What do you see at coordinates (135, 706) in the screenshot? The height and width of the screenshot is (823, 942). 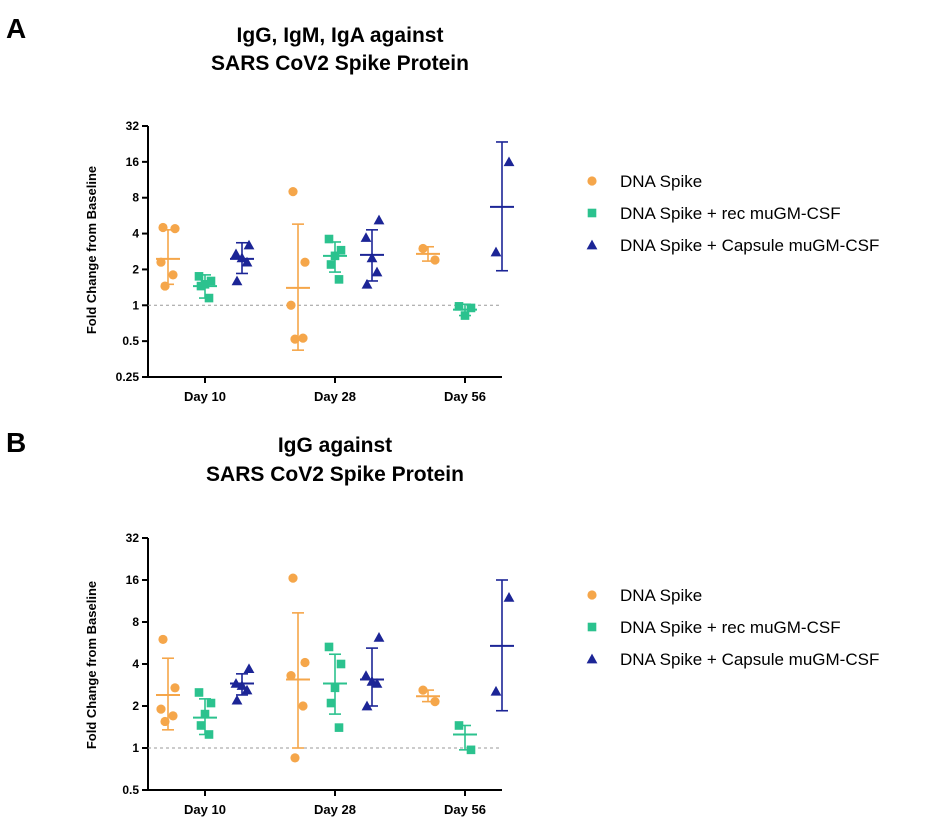 I see `panel-b-y-tick-label: 2` at bounding box center [135, 706].